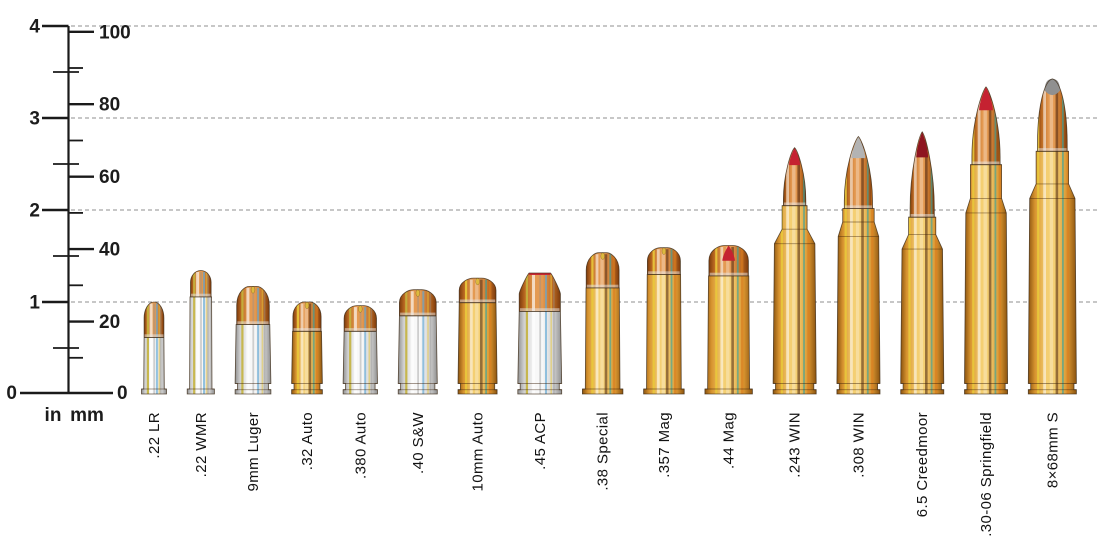 This screenshot has height=558, width=1100. I want to click on cartridge-label-6-5-creedmoor: 6.5 Creedmoor, so click(922, 464).